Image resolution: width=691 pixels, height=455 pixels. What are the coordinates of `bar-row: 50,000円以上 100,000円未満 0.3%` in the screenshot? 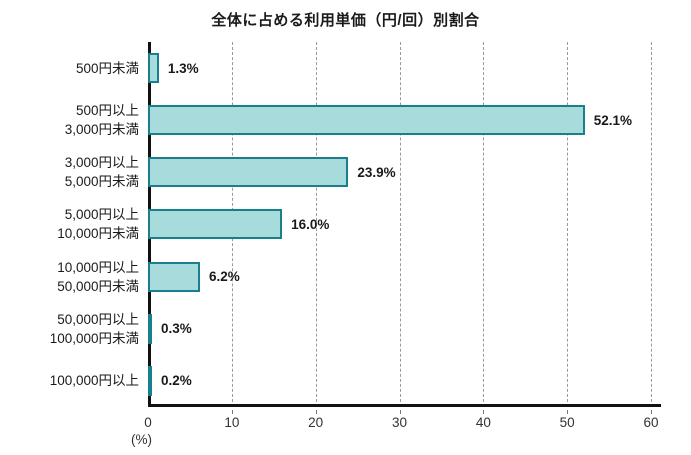 It's located at (345, 329).